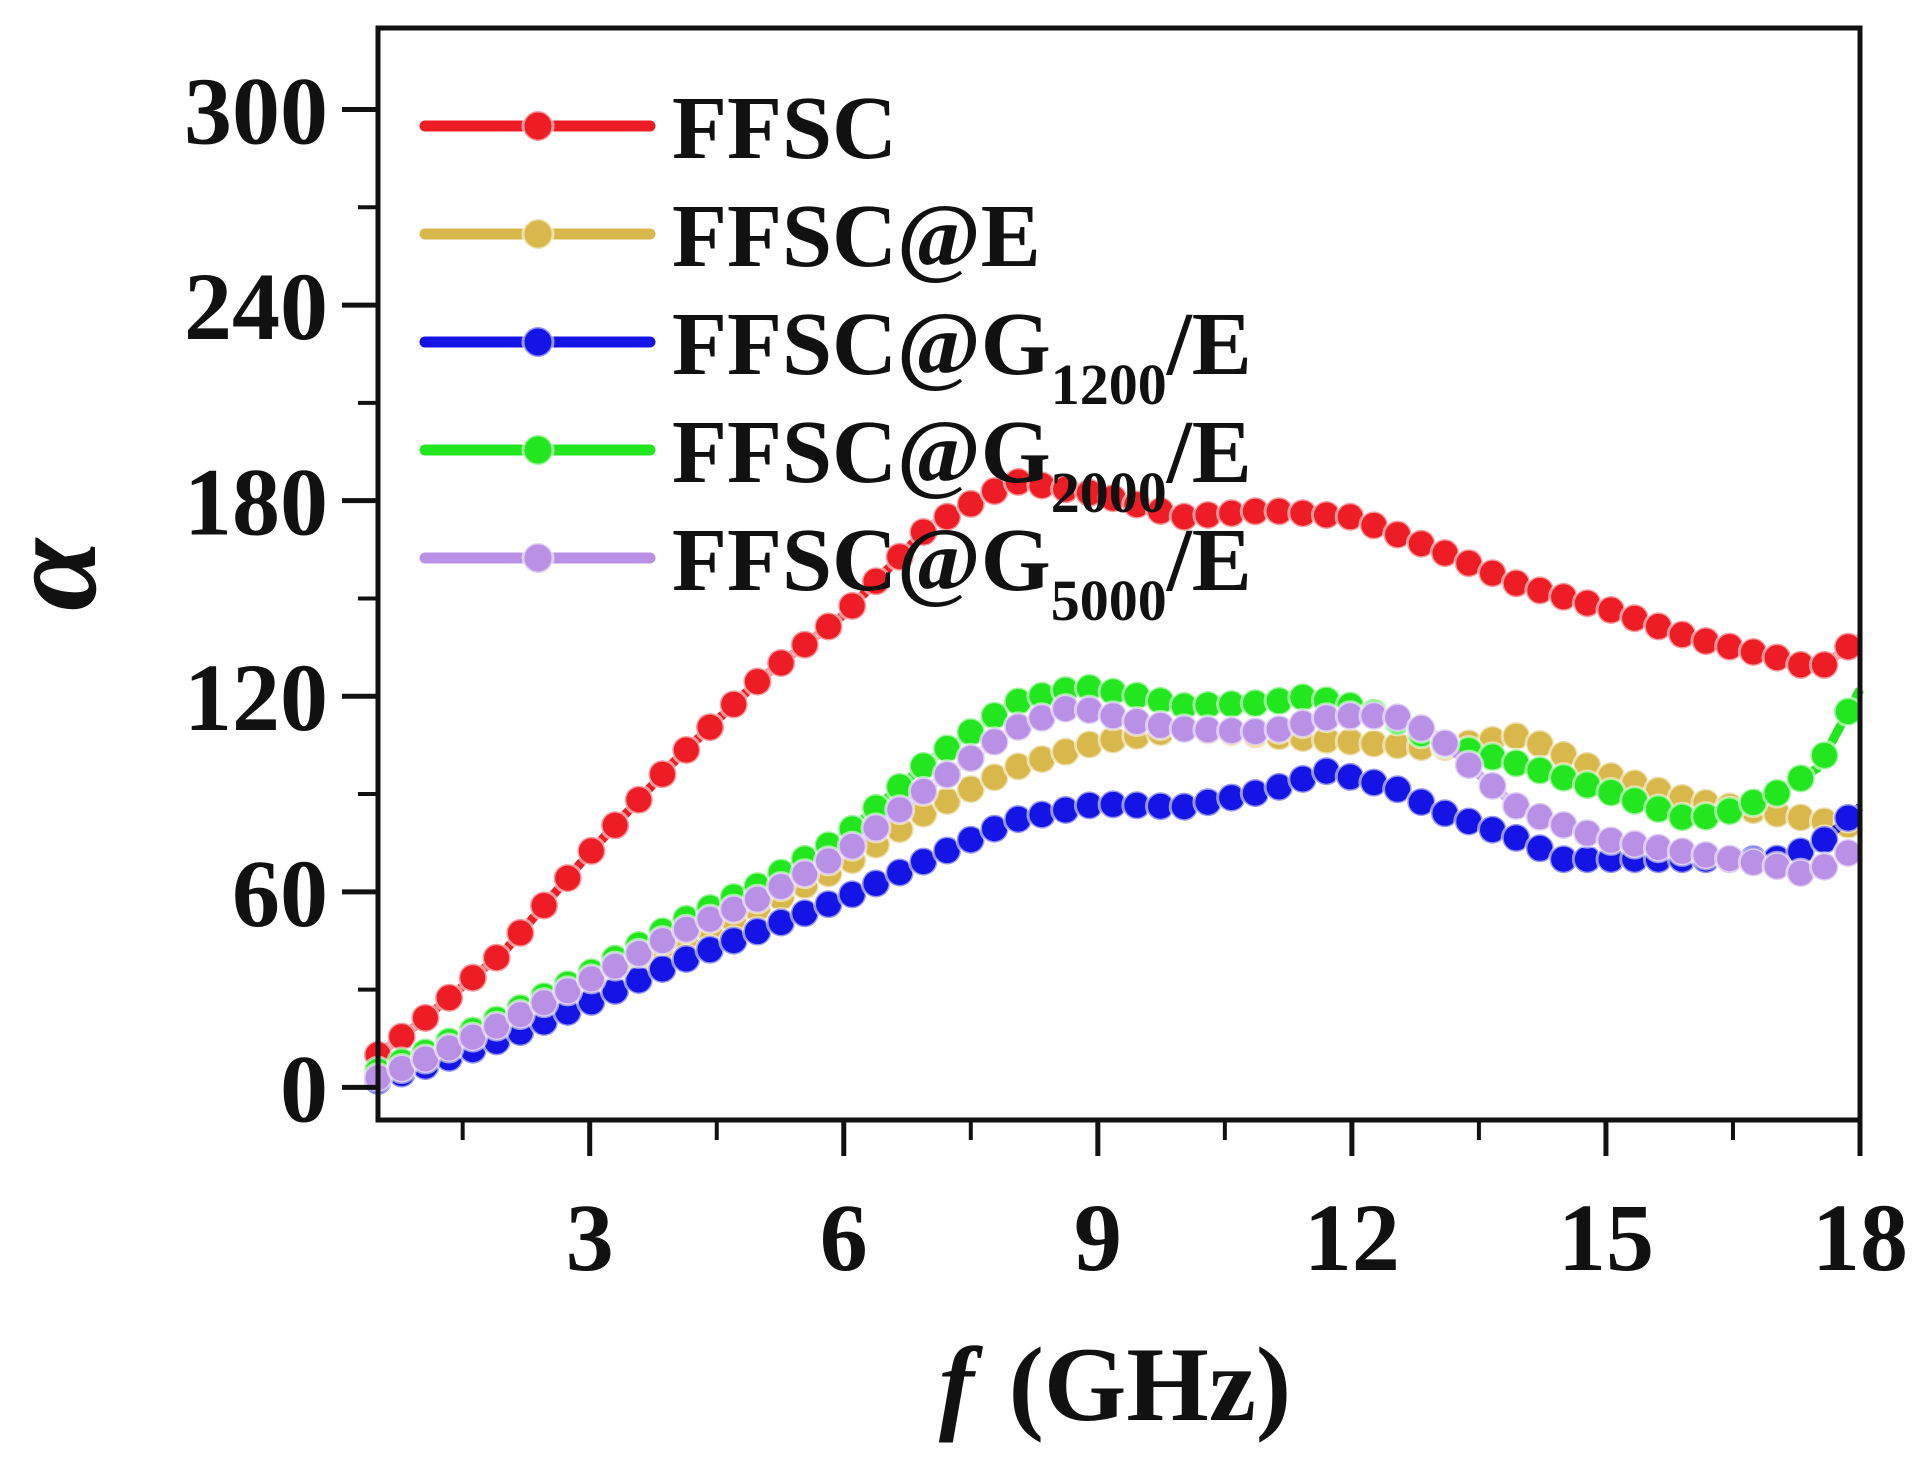  What do you see at coordinates (961, 1384) in the screenshot?
I see `x-axis-label-symbol: f` at bounding box center [961, 1384].